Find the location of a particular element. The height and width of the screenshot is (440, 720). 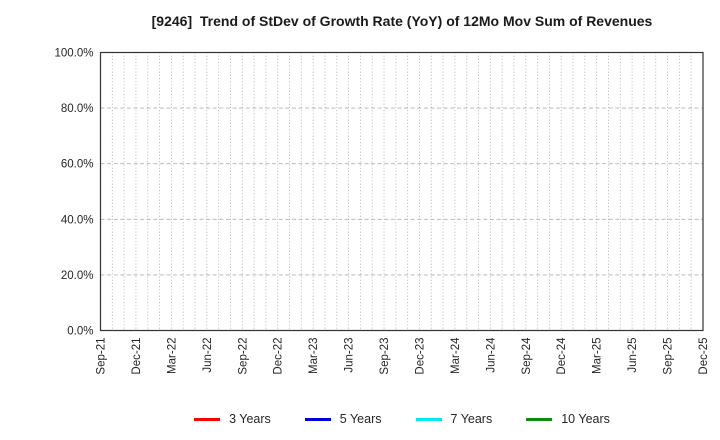

x-tick-label: Dec-22 is located at coordinates (279, 356).